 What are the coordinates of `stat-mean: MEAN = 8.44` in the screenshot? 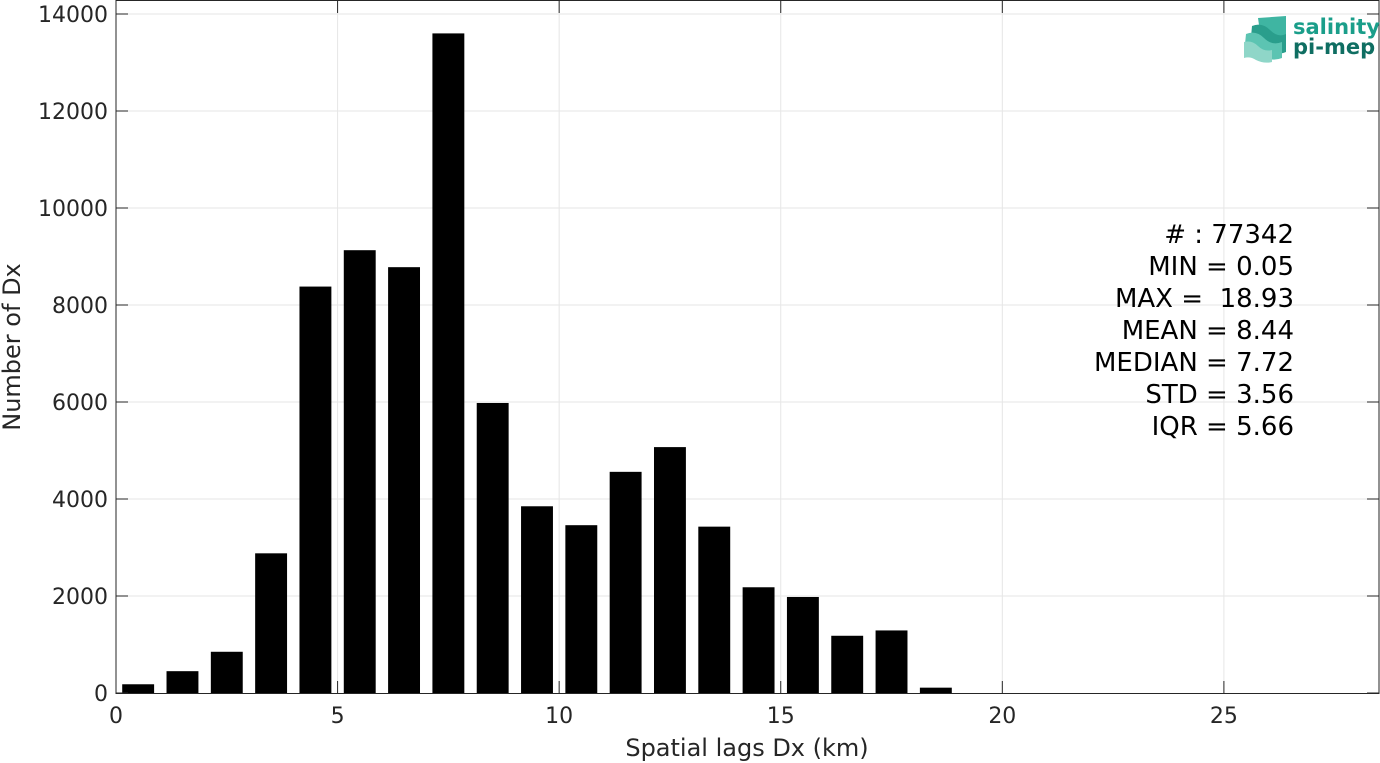 It's located at (1208, 331).